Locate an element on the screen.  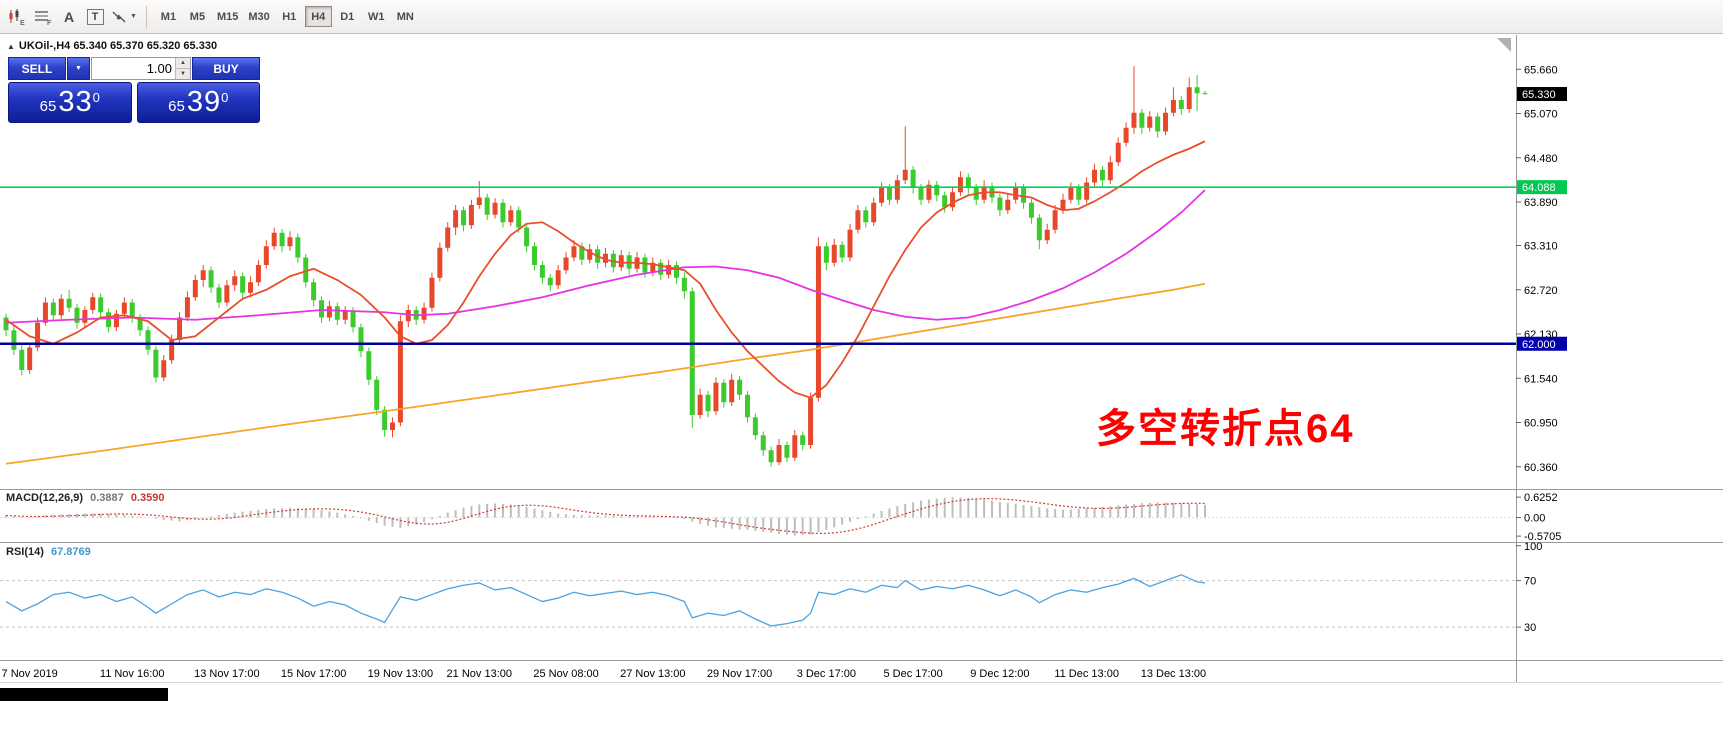
macd-label: MACD(12,26,9) 0.3887 0.3590 is located at coordinates (85, 498).